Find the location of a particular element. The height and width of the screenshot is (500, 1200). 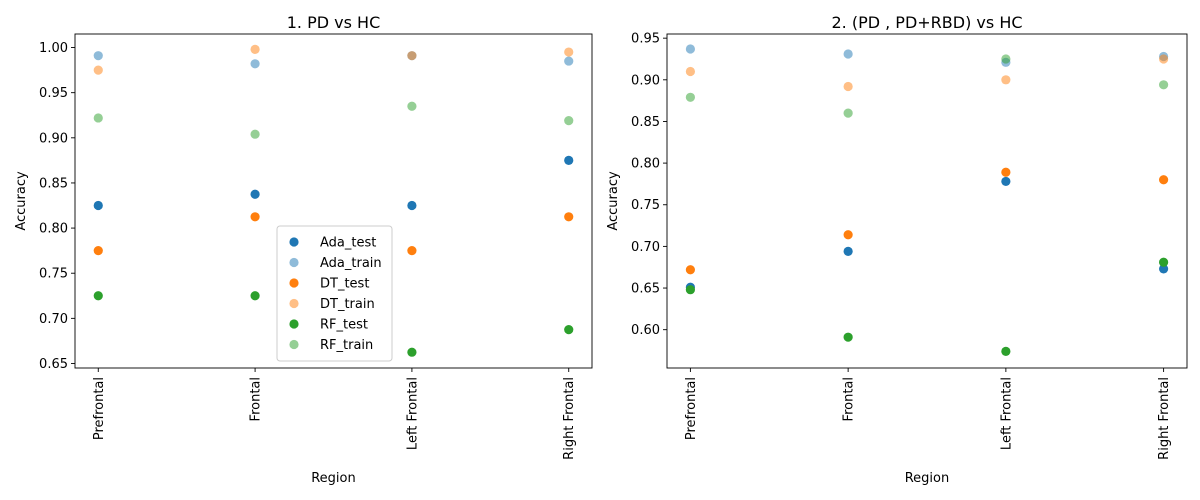

legend-entry-label: Ada_test is located at coordinates (348, 243).